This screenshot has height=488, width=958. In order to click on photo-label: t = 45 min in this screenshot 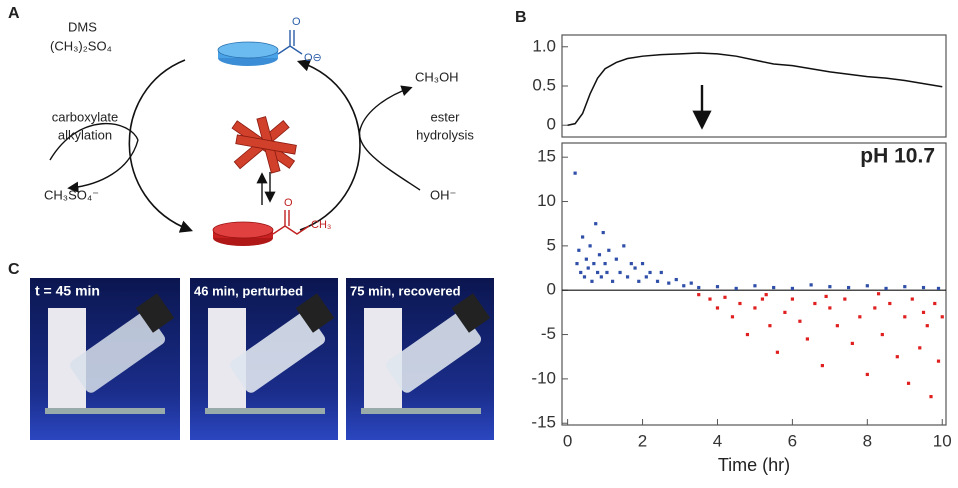, I will do `click(67, 291)`.